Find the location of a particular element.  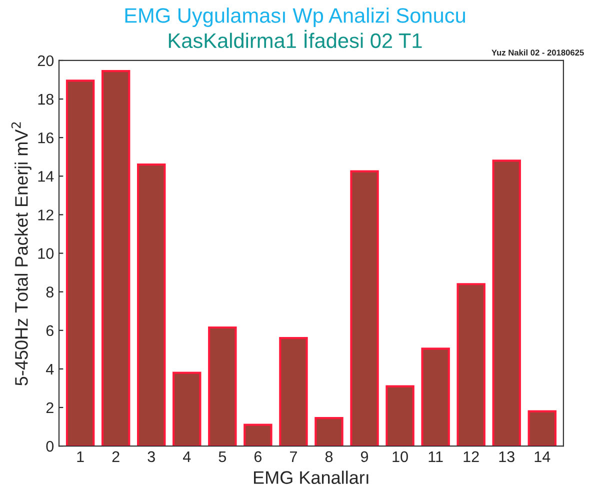

y-tick-label: 0 is located at coordinates (50, 446).